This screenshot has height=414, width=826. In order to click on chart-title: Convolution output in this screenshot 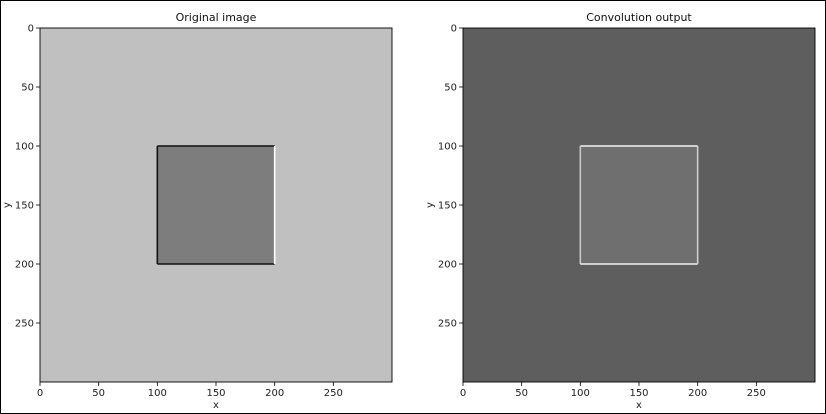, I will do `click(639, 17)`.